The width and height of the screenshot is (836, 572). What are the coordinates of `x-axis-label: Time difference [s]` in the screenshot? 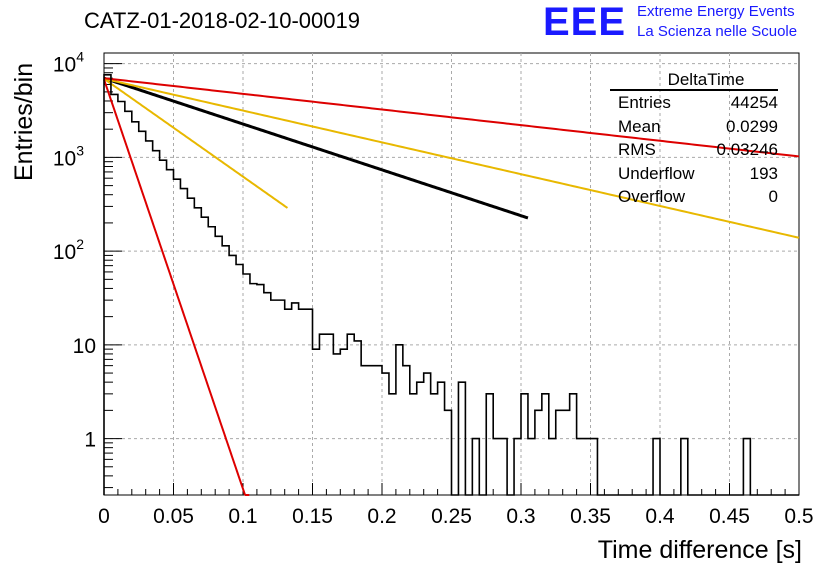 It's located at (699, 550).